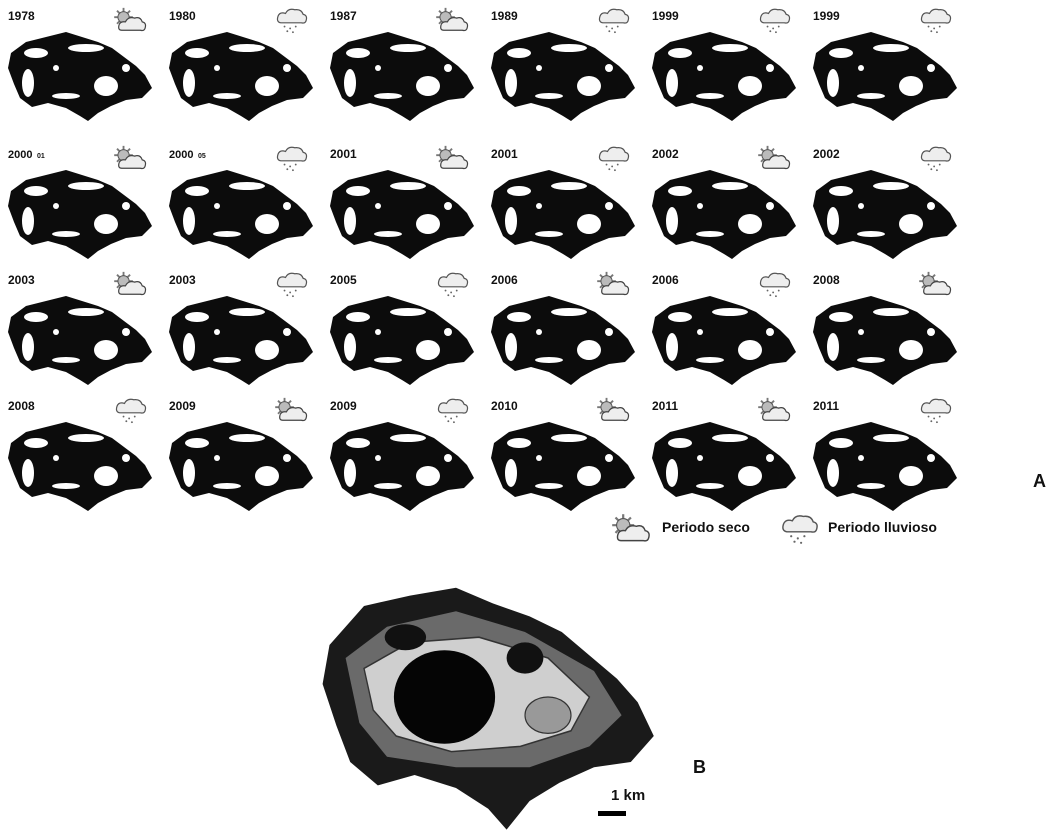 The width and height of the screenshot is (1053, 831). What do you see at coordinates (343, 280) in the screenshot?
I see `year-label: 2005` at bounding box center [343, 280].